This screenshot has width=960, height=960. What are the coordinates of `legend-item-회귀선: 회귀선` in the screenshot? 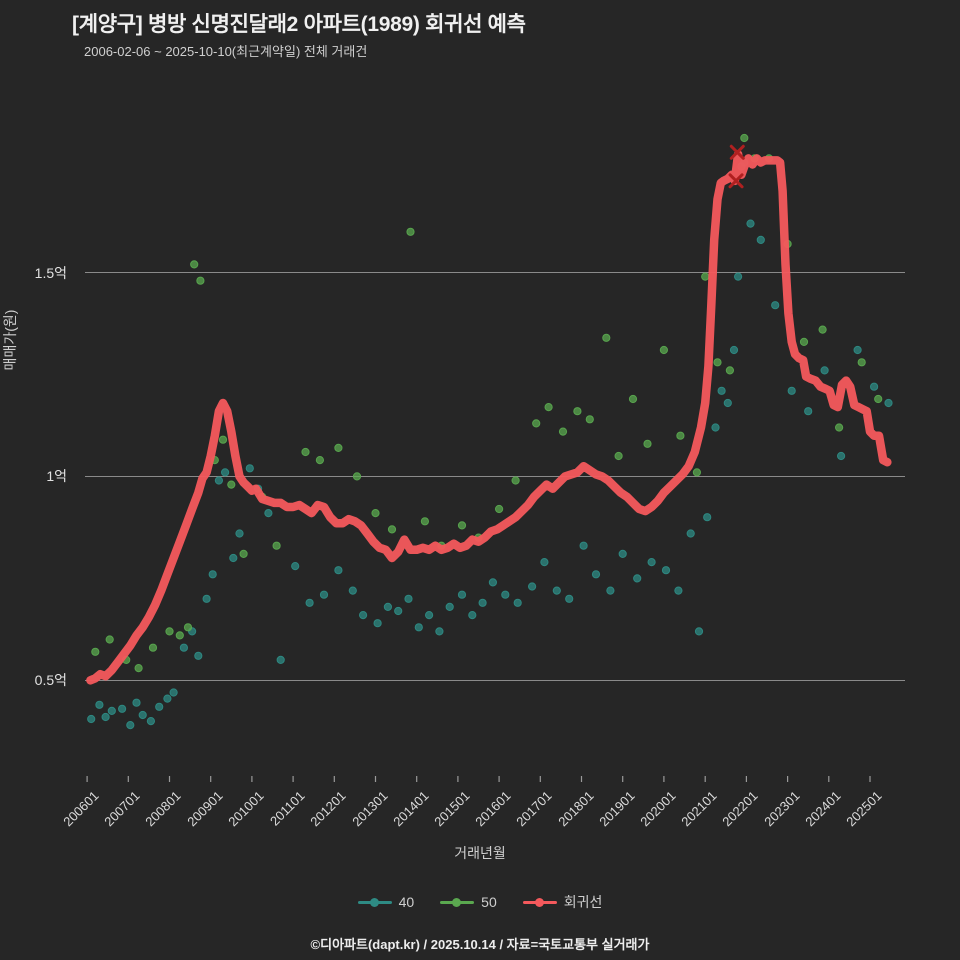 It's located at (562, 902).